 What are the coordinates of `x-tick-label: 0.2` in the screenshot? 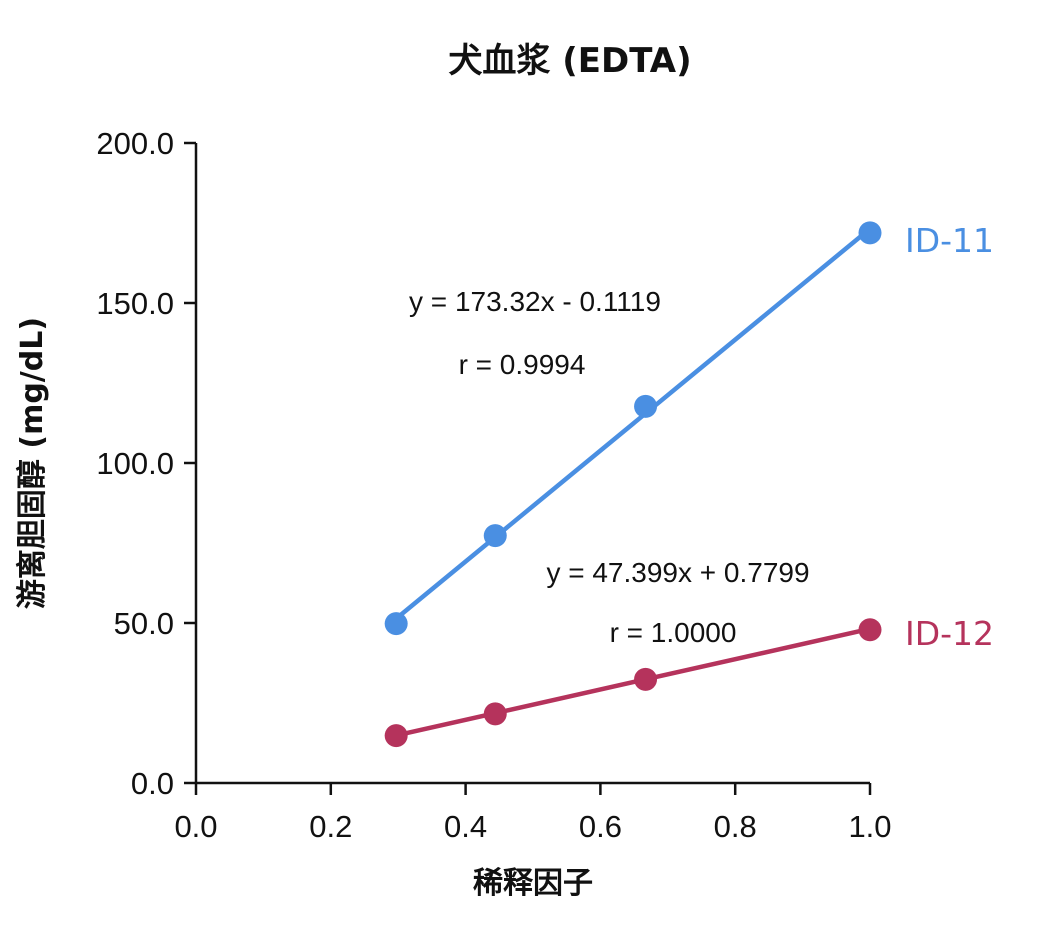 It's located at (330, 826).